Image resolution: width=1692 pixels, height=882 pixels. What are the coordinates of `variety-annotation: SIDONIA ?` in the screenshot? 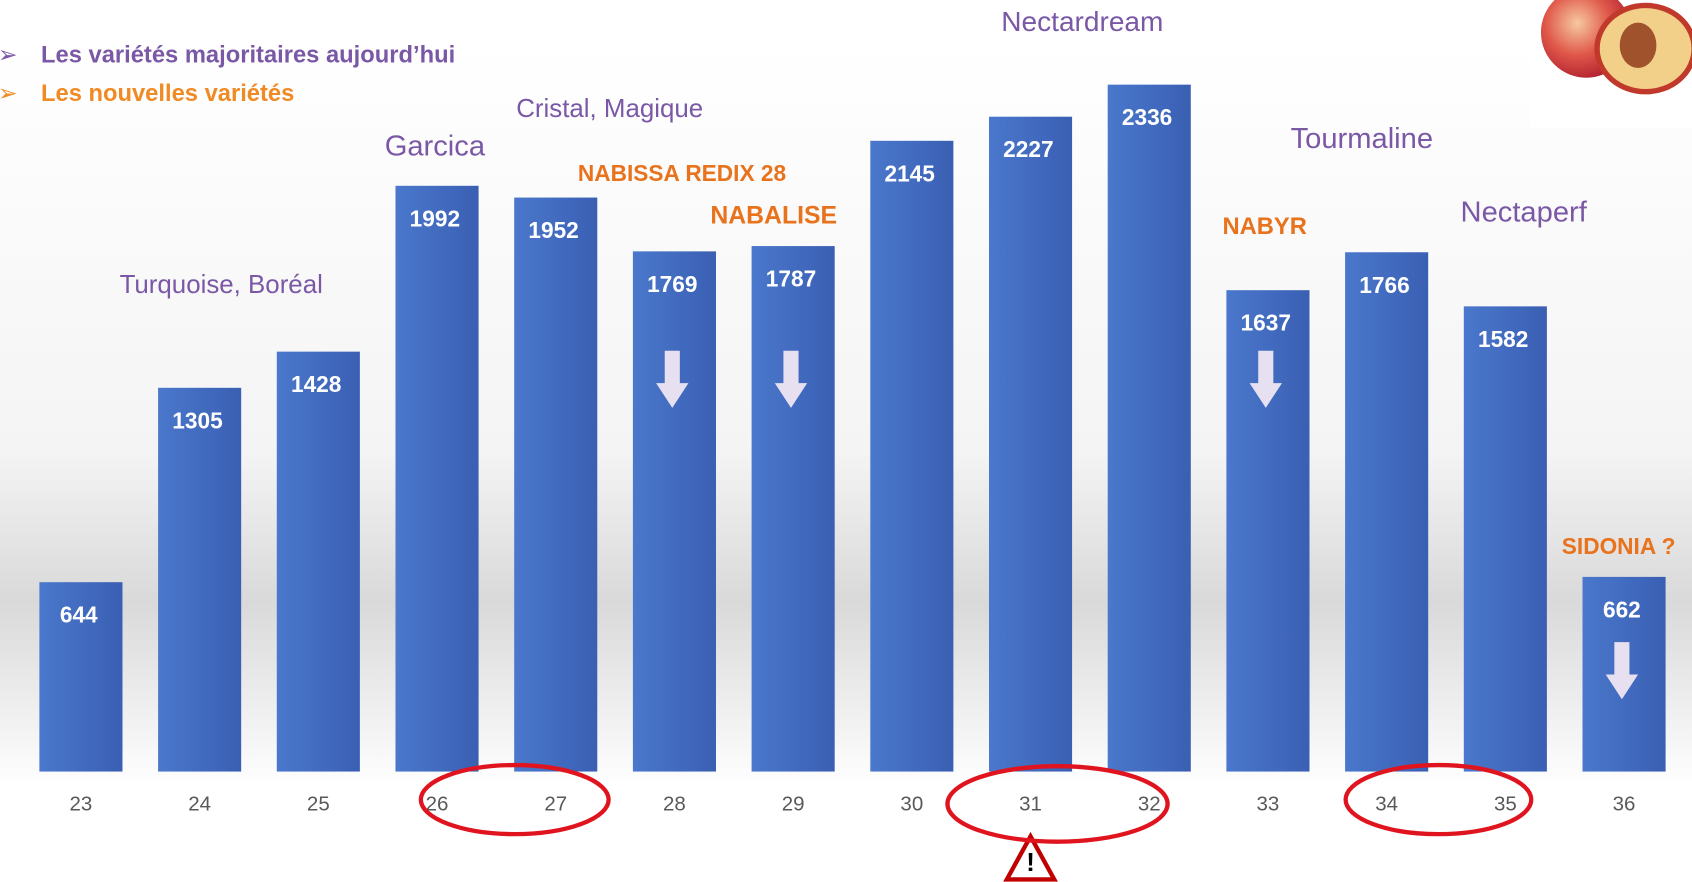 It's located at (1619, 546).